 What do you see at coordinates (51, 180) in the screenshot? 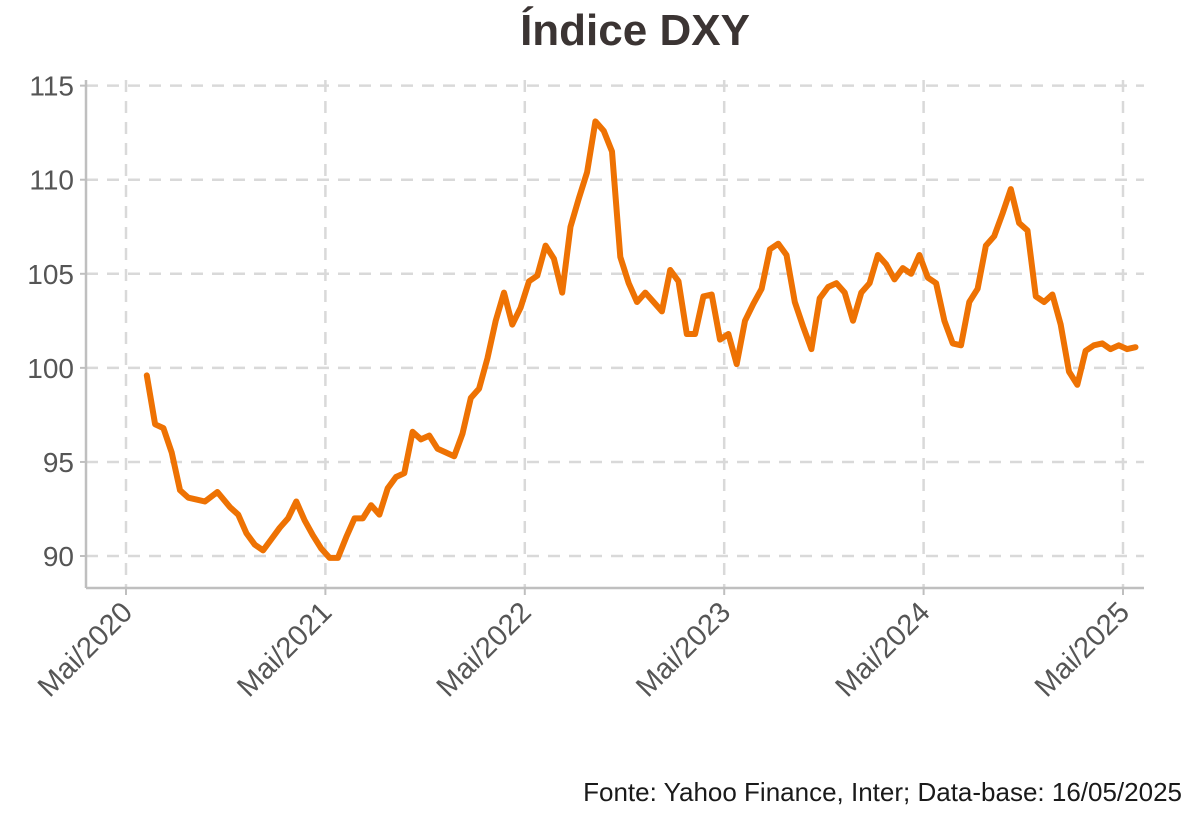
I see `y-tick-label: 110` at bounding box center [51, 180].